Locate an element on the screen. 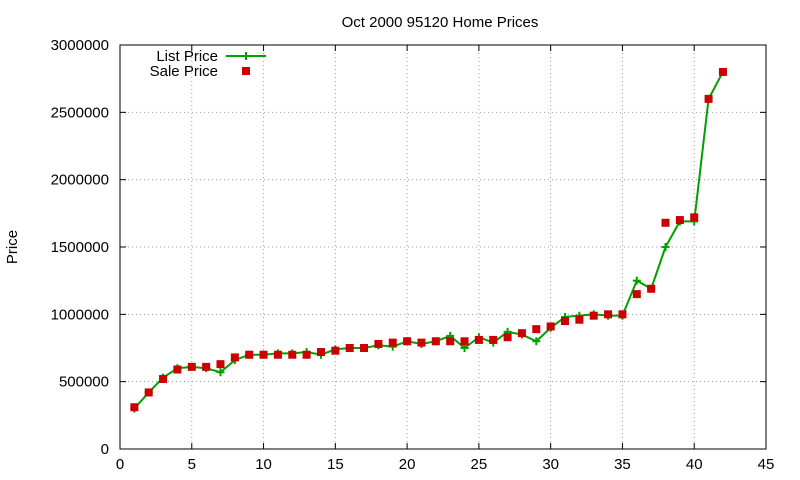 The image size is (800, 480). legend-label-list-price: List Price is located at coordinates (187, 56).